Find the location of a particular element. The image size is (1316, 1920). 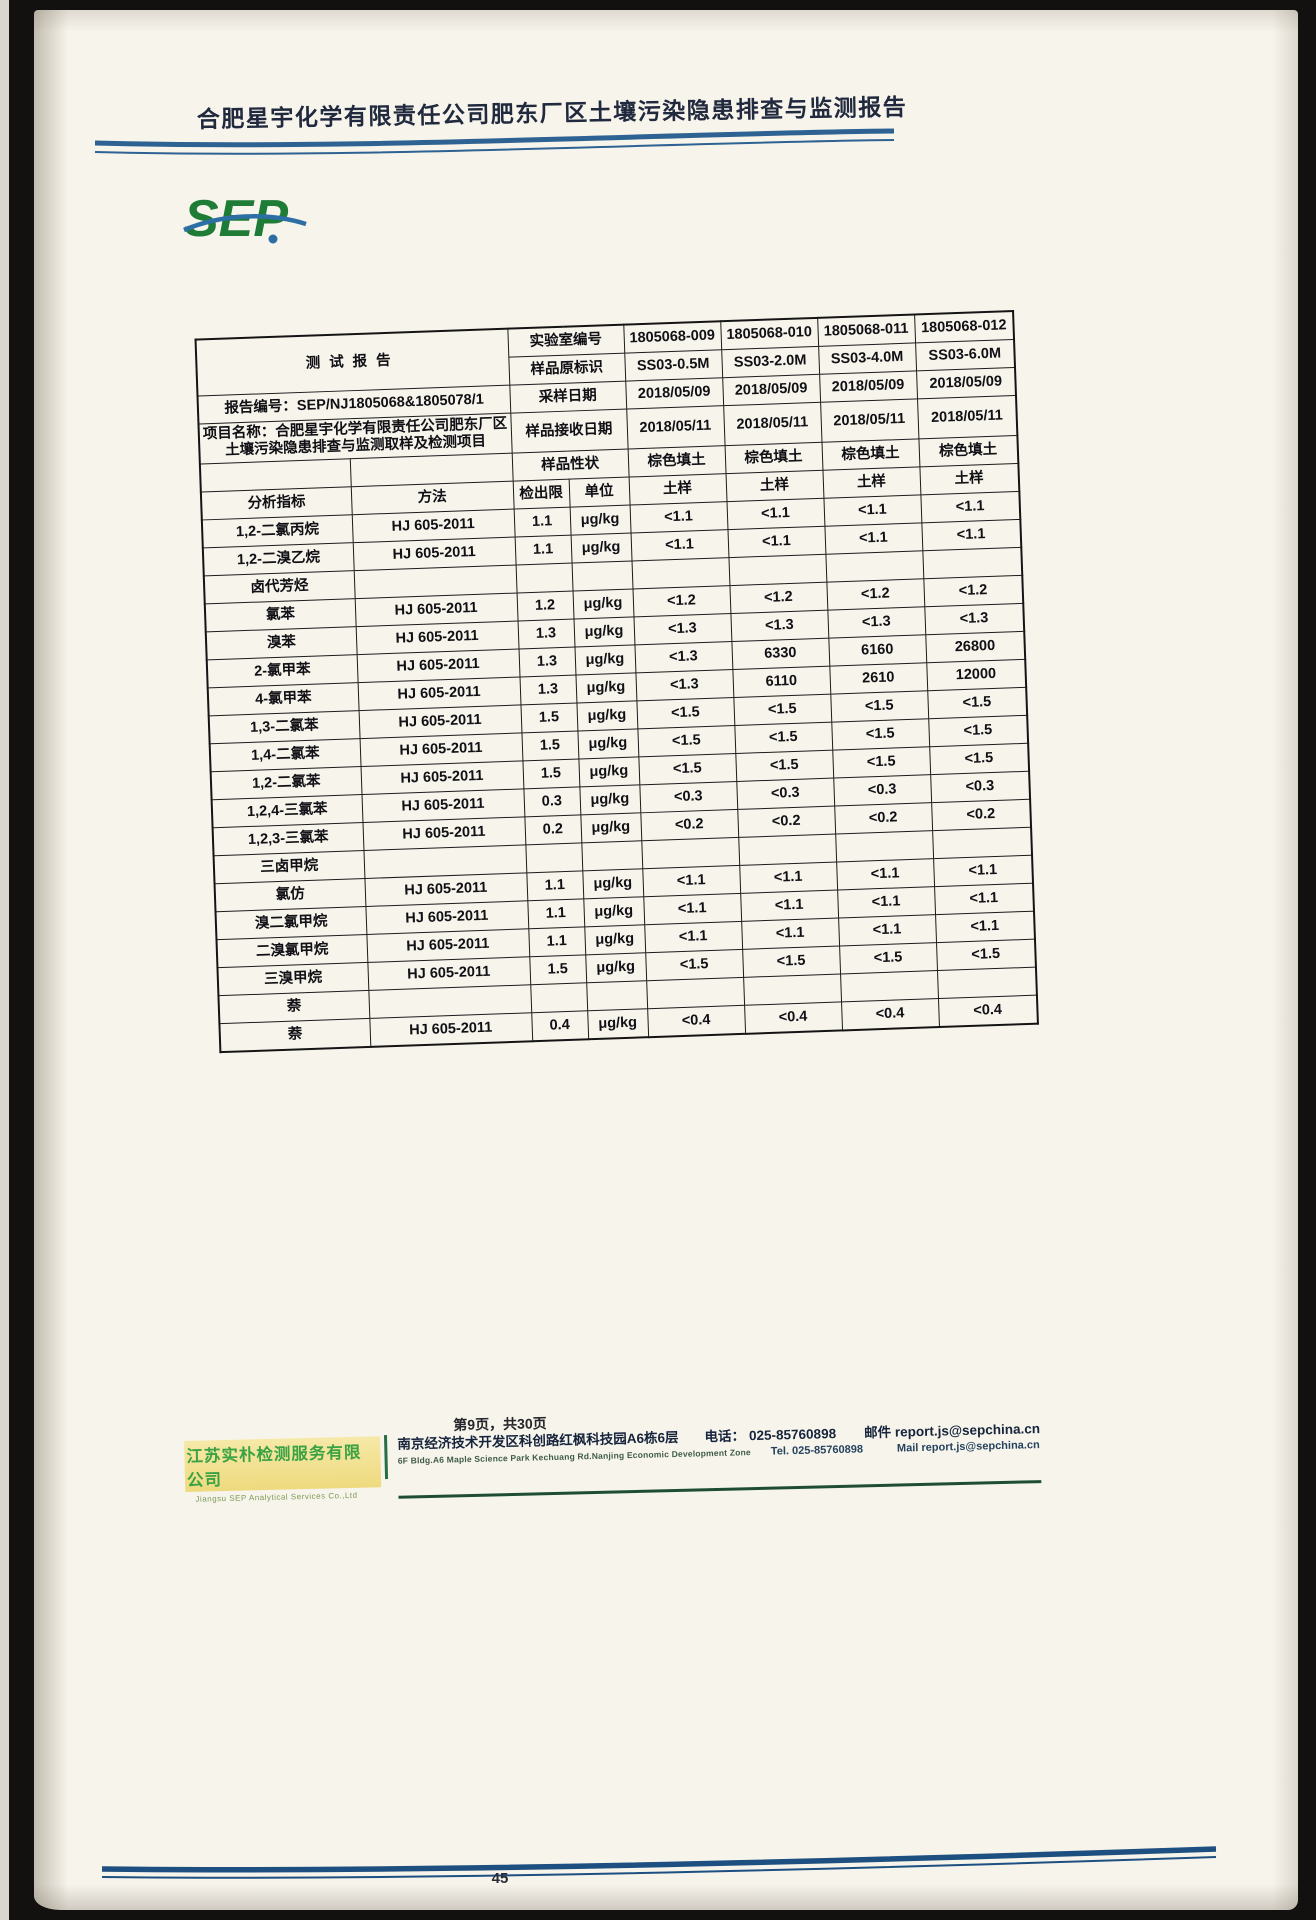

mdl-header: 检出限 is located at coordinates (541, 493).